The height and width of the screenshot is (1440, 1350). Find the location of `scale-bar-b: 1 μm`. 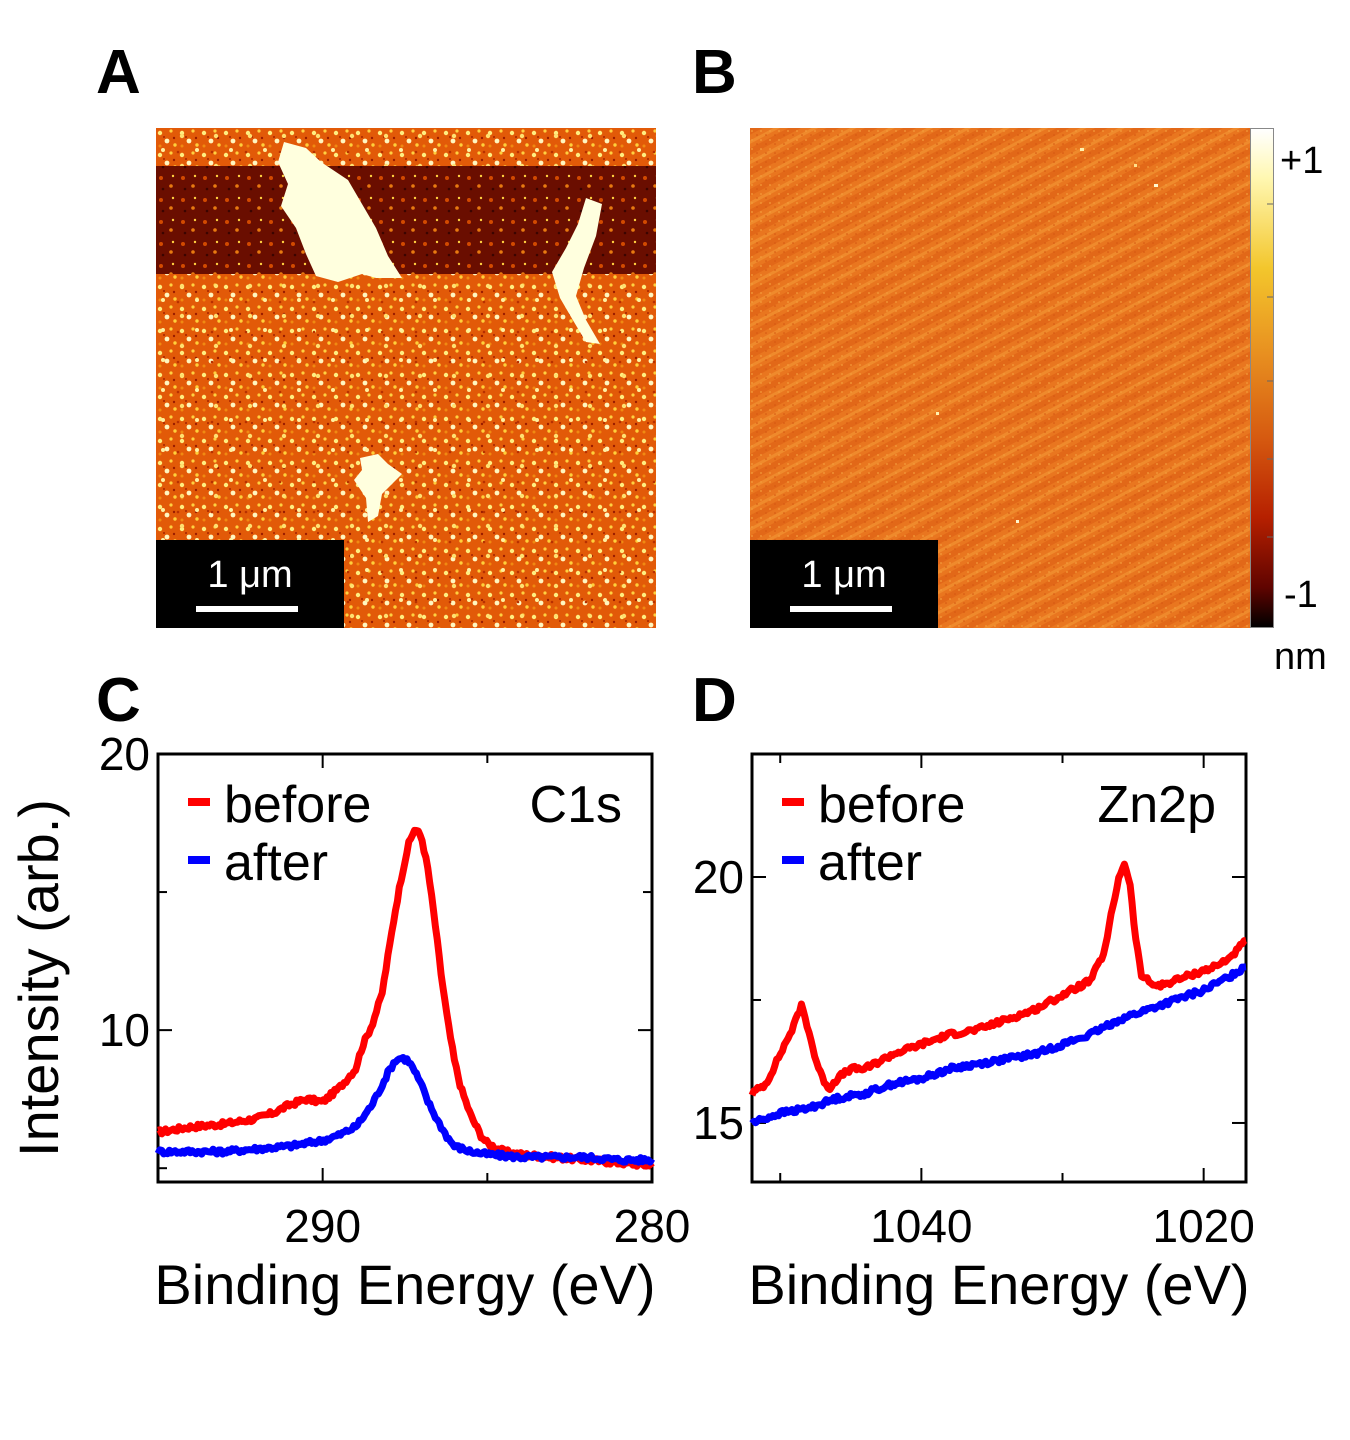

scale-bar-b: 1 μm is located at coordinates (844, 584).